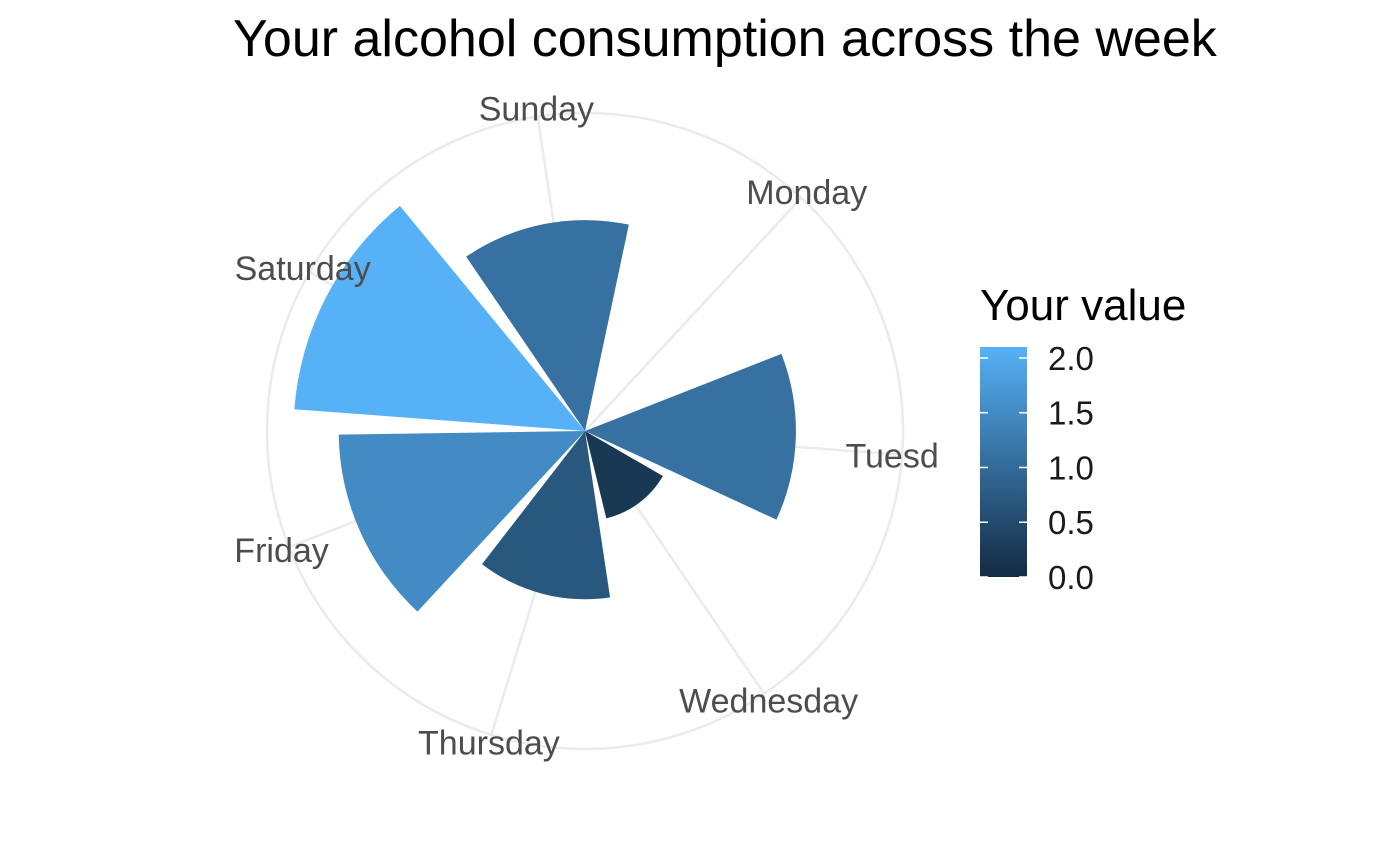 The image size is (1400, 866). I want to click on legend-ticks: 0.0 0.5 1.0 1.5 2.0, so click(1037, 468).